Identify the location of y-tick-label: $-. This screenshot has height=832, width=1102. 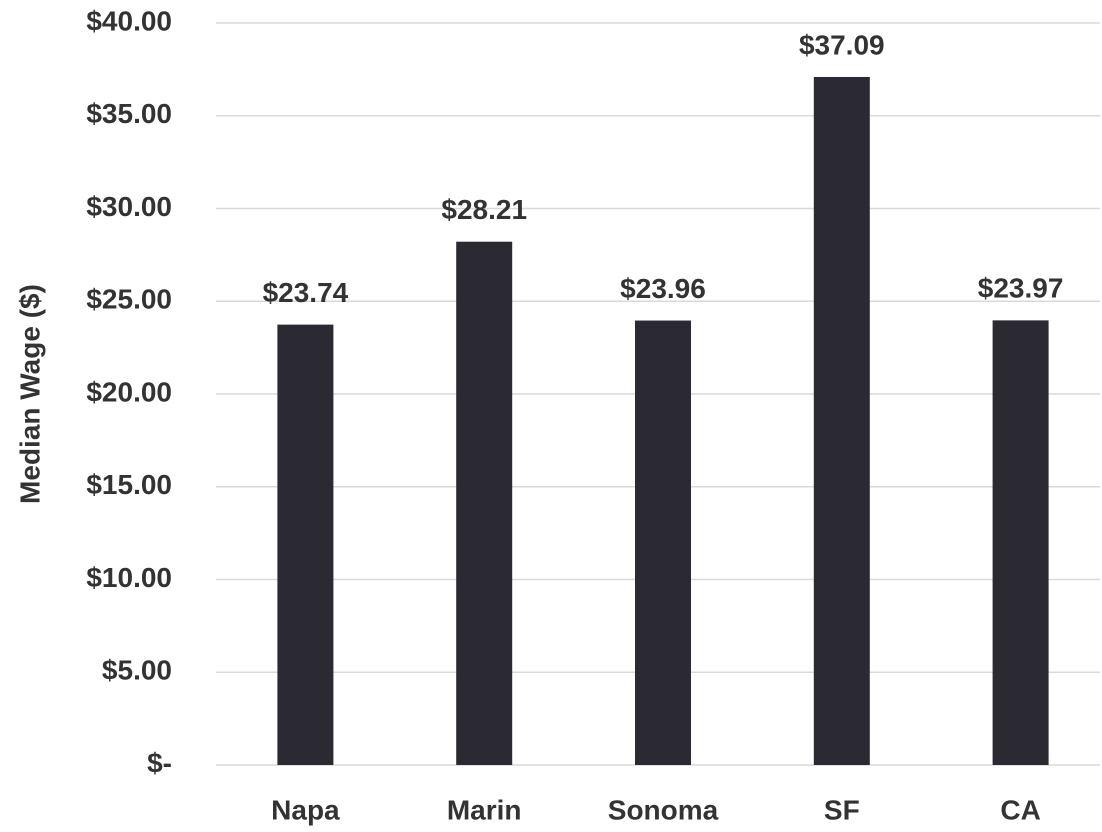
(159, 762).